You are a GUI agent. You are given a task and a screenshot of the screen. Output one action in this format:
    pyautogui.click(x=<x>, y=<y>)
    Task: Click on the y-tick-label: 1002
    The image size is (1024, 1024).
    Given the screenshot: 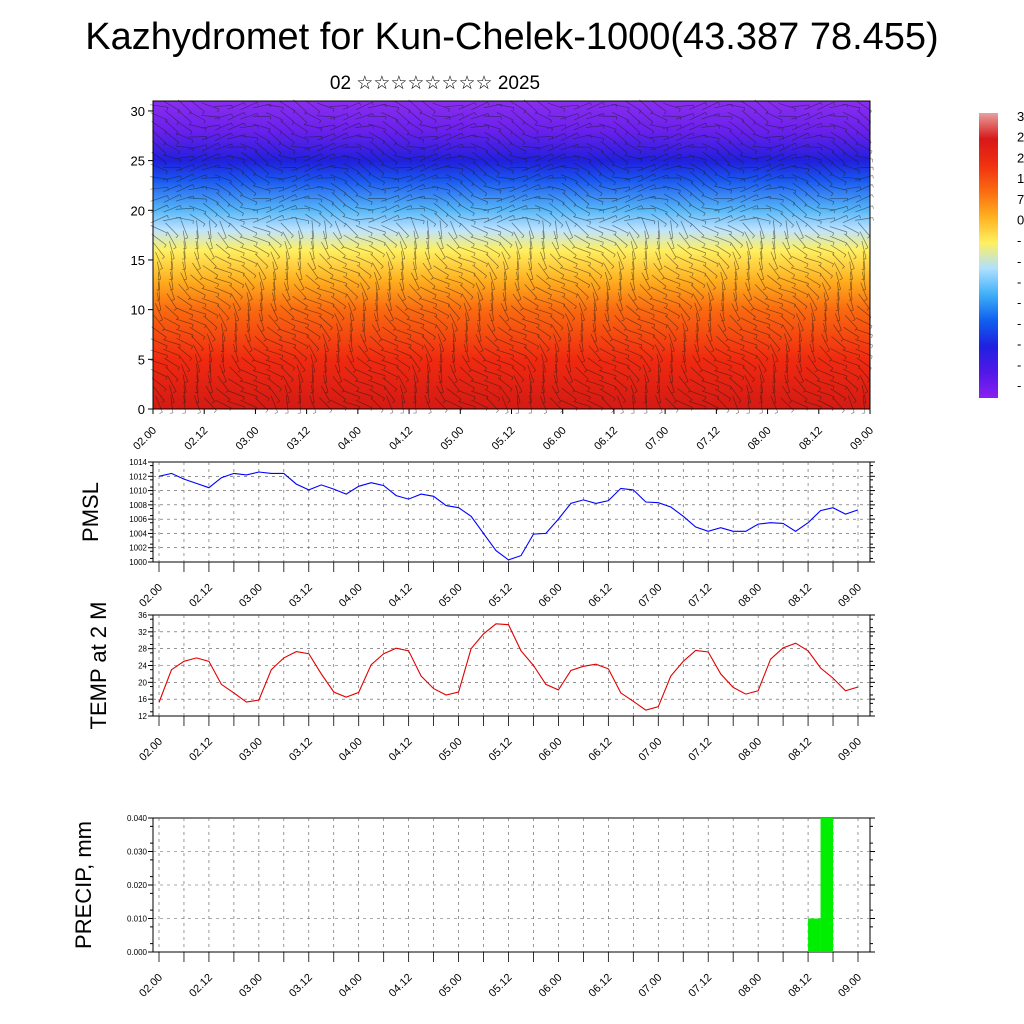 What is the action you would take?
    pyautogui.click(x=138, y=548)
    